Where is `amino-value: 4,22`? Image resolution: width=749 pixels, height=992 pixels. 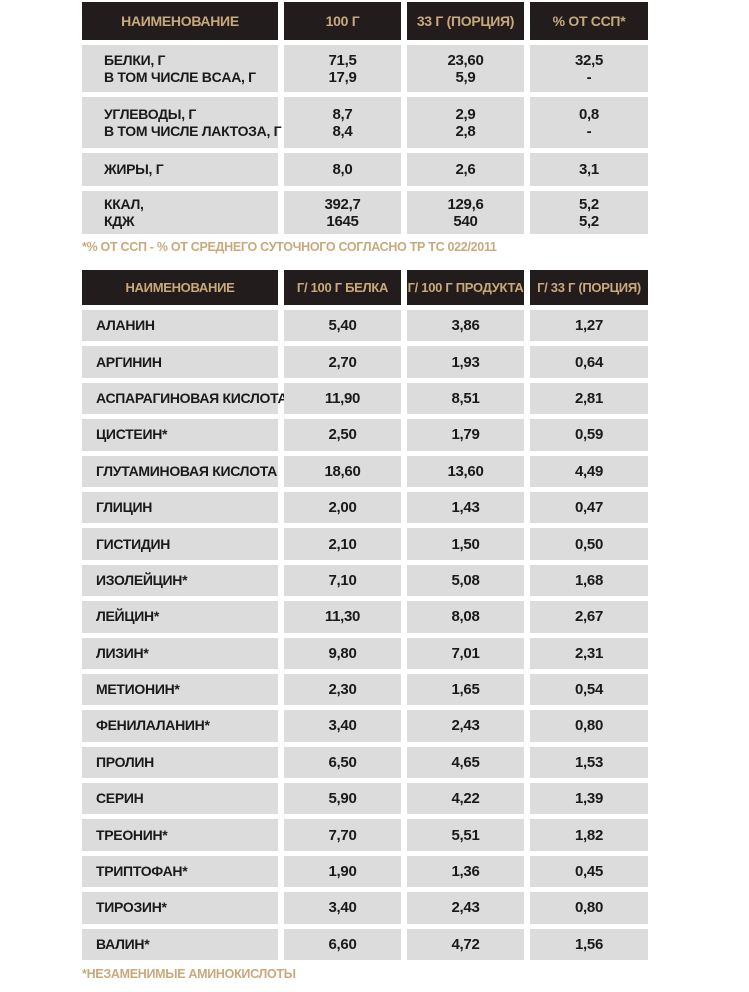
amino-value: 4,22 is located at coordinates (465, 799).